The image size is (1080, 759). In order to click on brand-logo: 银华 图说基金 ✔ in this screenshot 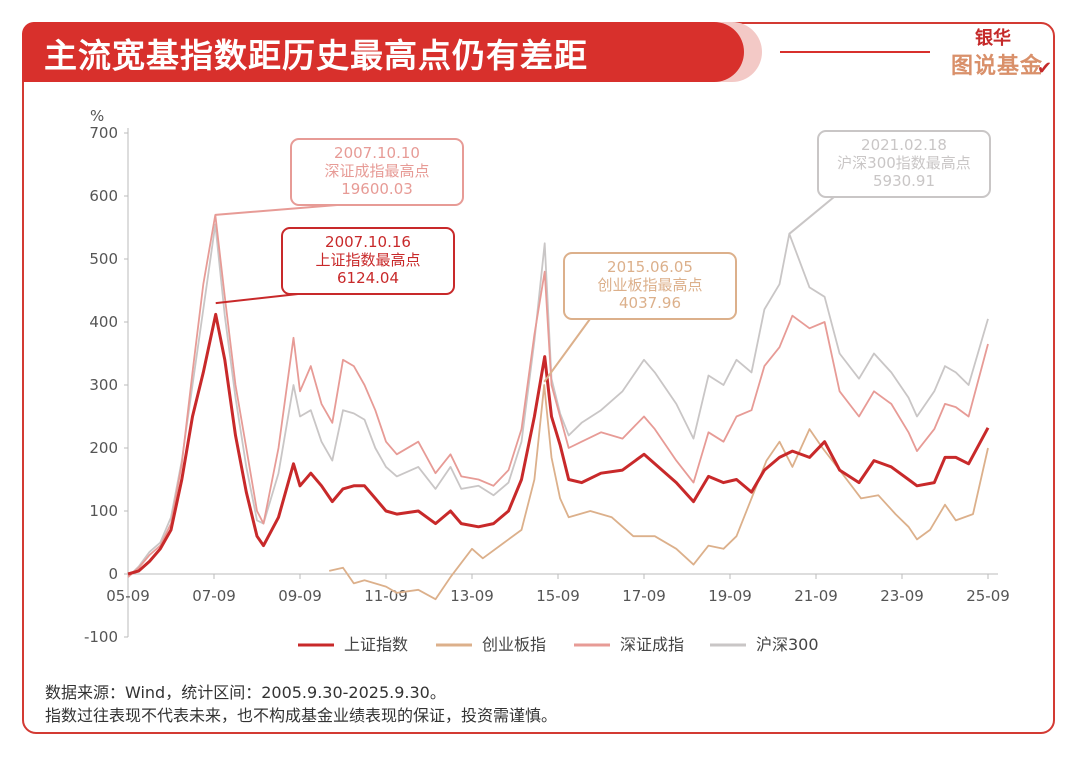, I will do `click(1000, 52)`.